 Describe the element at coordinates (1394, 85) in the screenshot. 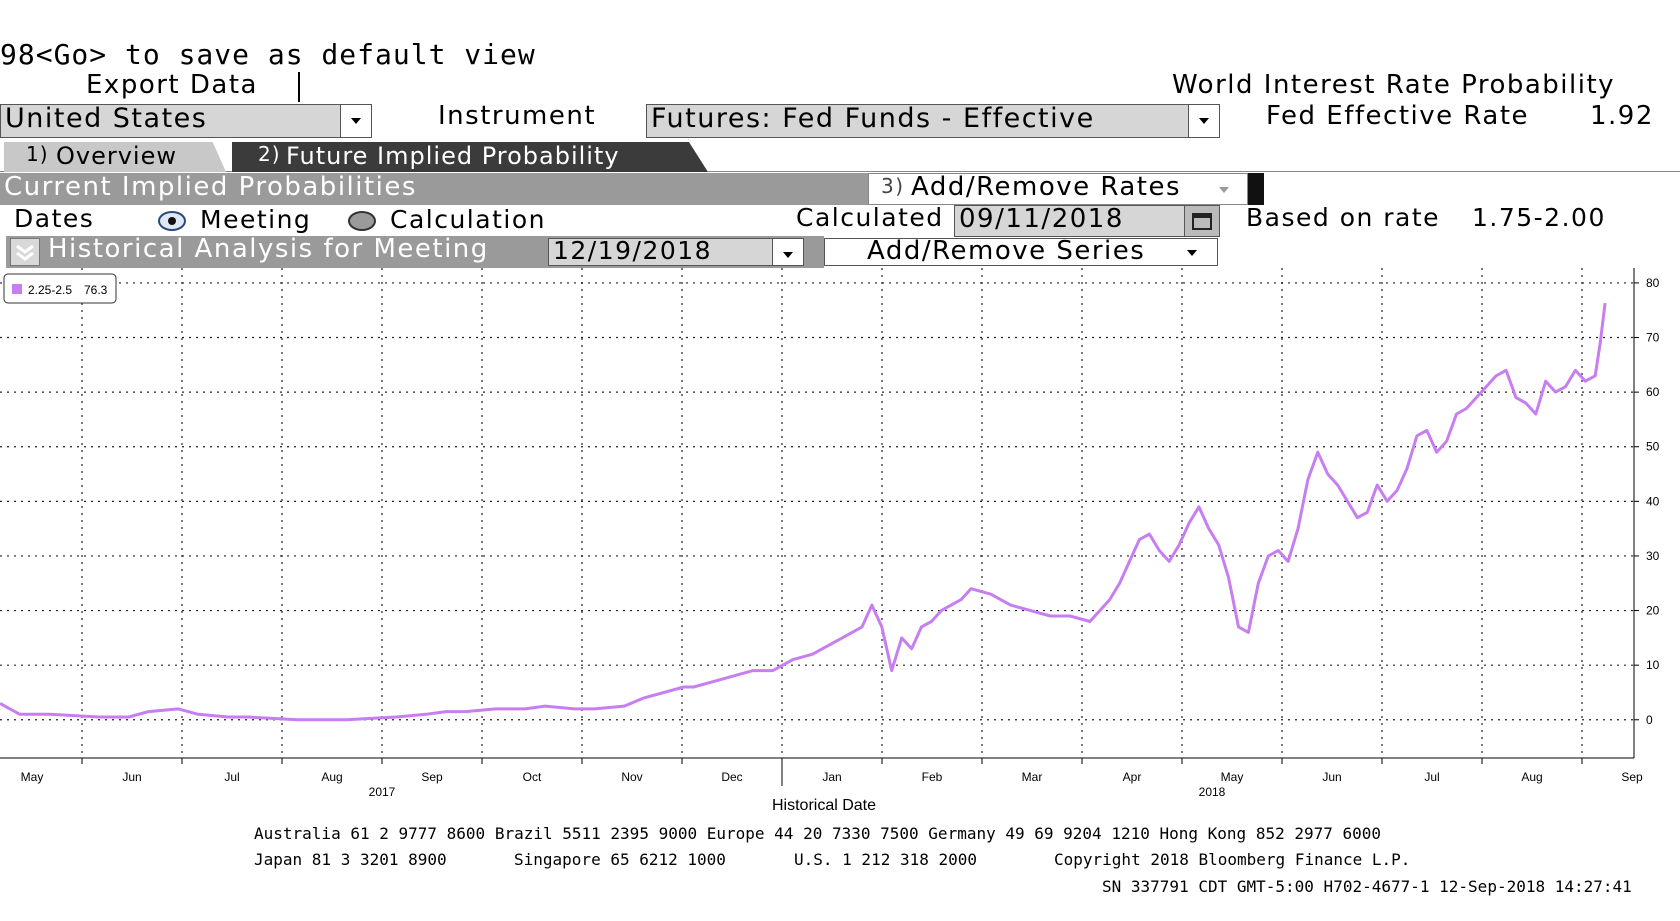

I see `app-title: World Interest Rate Probability` at that location.